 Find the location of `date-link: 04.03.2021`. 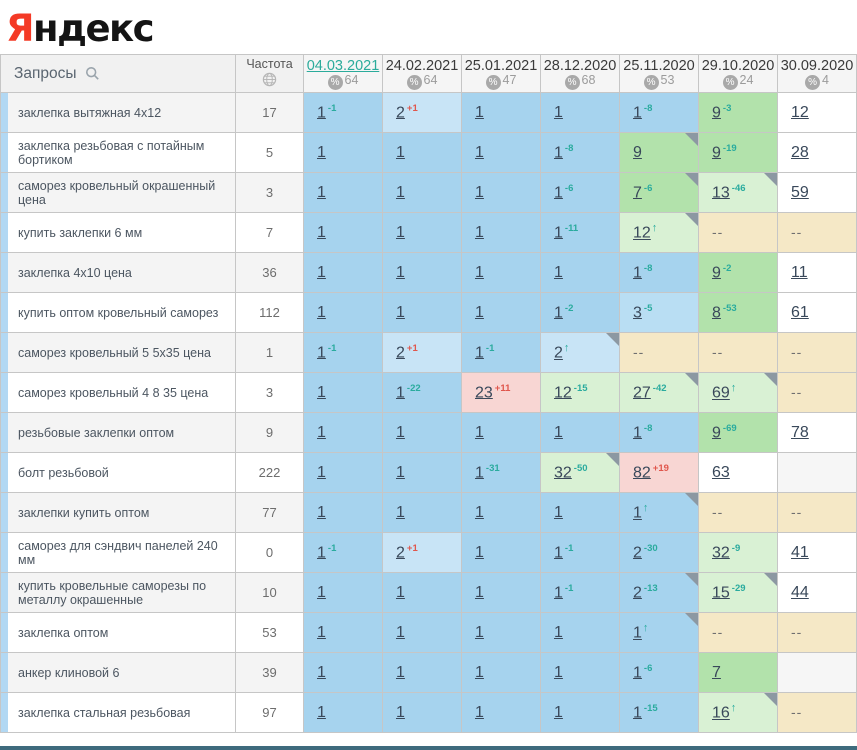

date-link: 04.03.2021 is located at coordinates (343, 65).